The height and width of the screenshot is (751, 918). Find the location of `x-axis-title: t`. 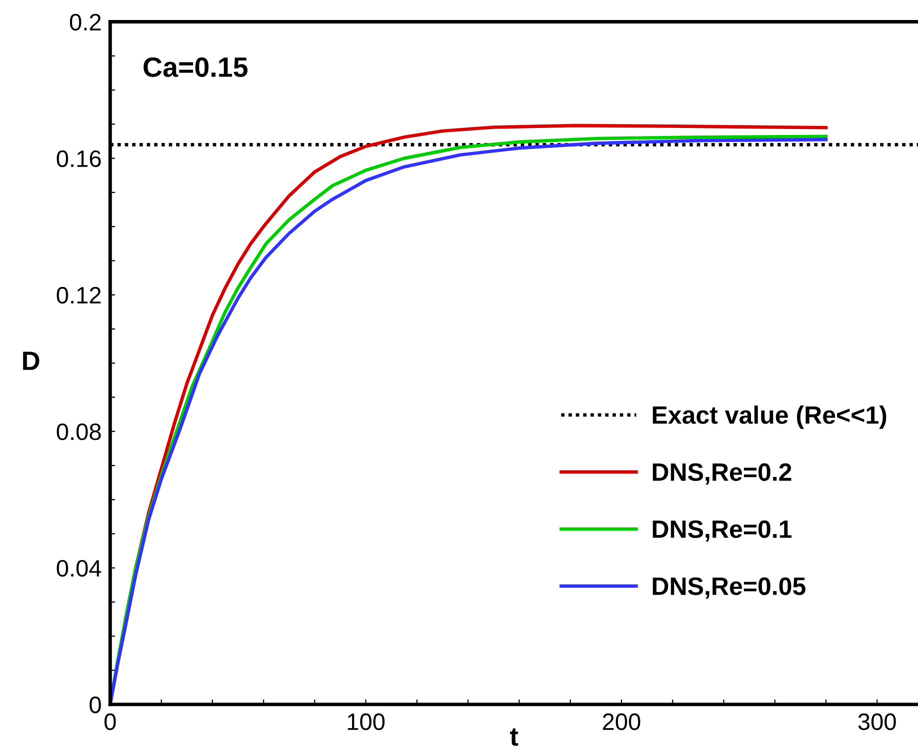

x-axis-title: t is located at coordinates (514, 737).